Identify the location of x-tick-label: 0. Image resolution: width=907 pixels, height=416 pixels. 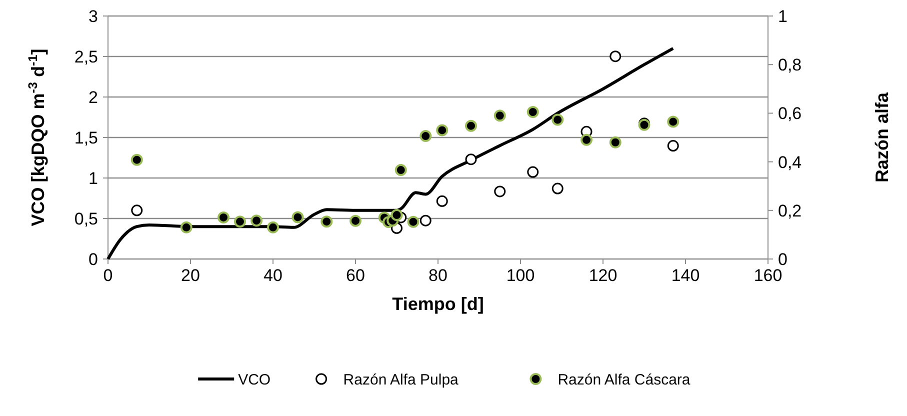
(108, 275).